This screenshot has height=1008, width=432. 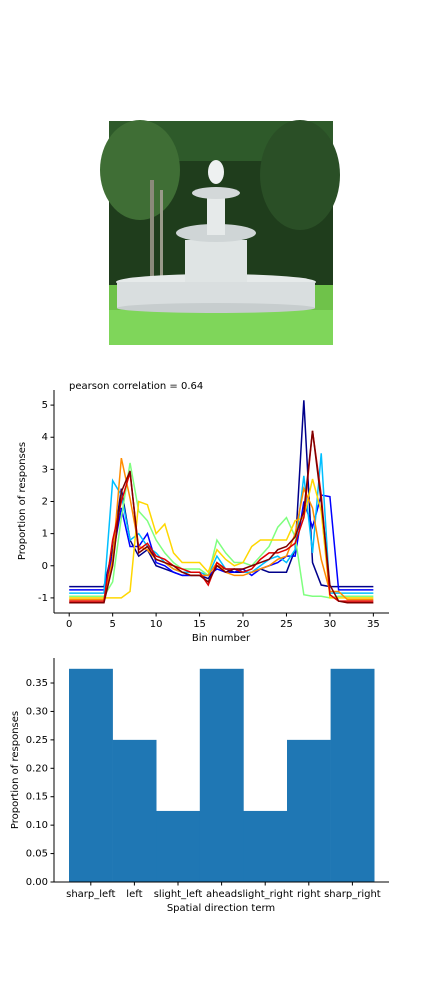 I want to click on x-tick-label: 5, so click(x=112, y=624).